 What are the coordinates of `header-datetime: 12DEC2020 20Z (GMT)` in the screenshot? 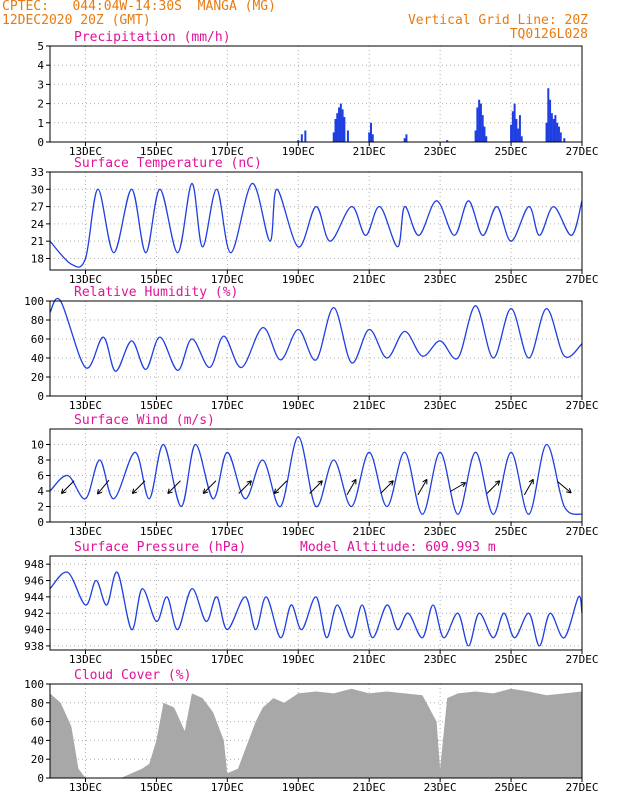 It's located at (76, 20).